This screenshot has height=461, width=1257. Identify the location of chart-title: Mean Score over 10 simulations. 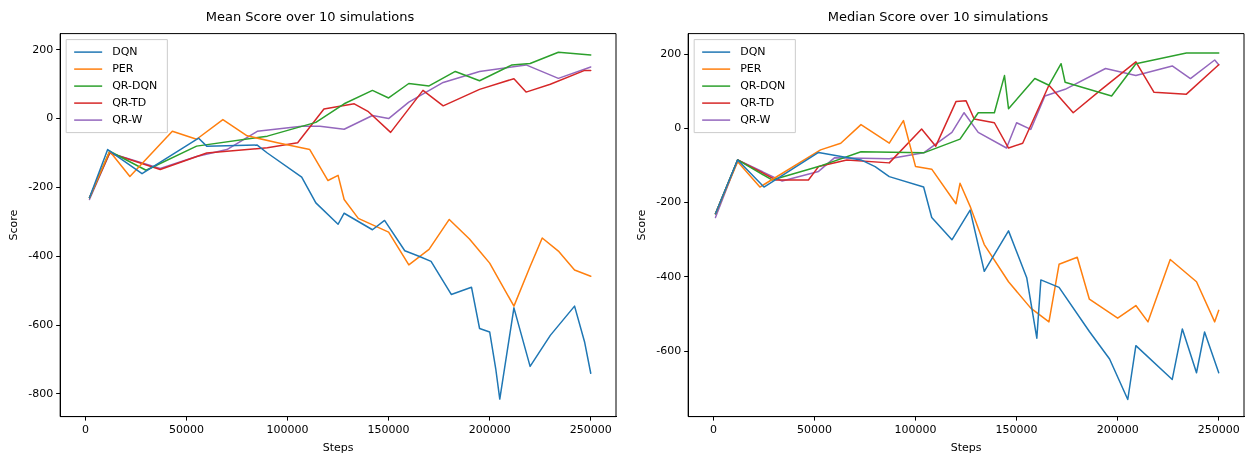
(310, 17).